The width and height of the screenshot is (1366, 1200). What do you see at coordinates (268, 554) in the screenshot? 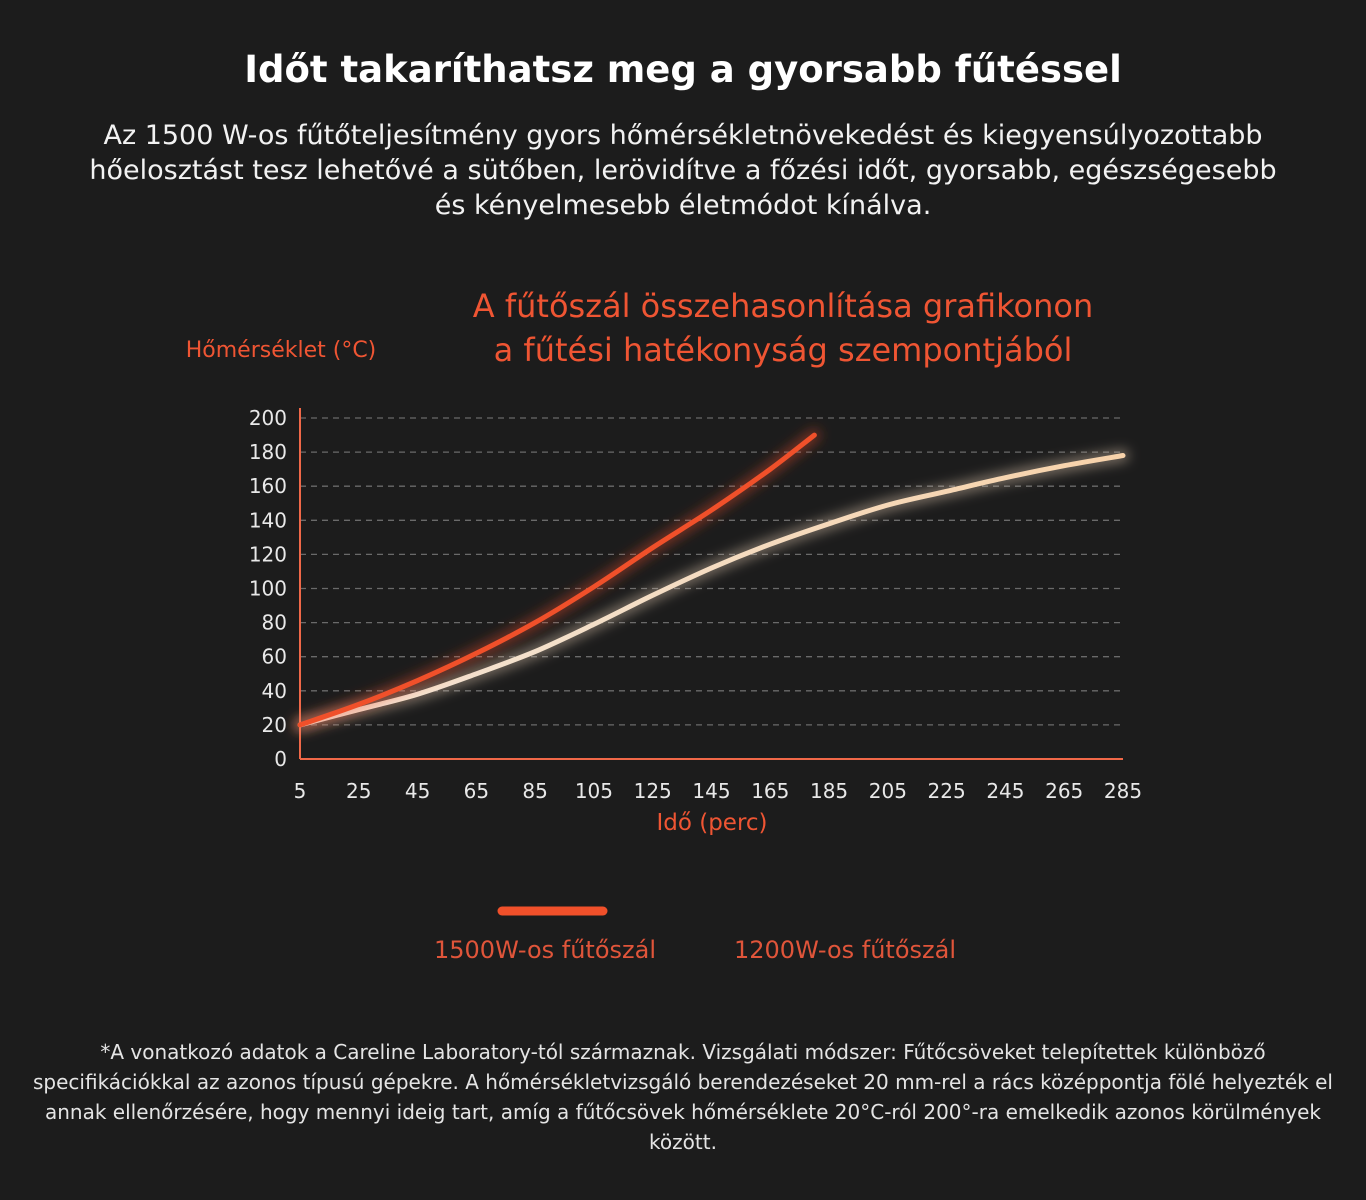
I see `y-tick-label: 120` at bounding box center [268, 554].